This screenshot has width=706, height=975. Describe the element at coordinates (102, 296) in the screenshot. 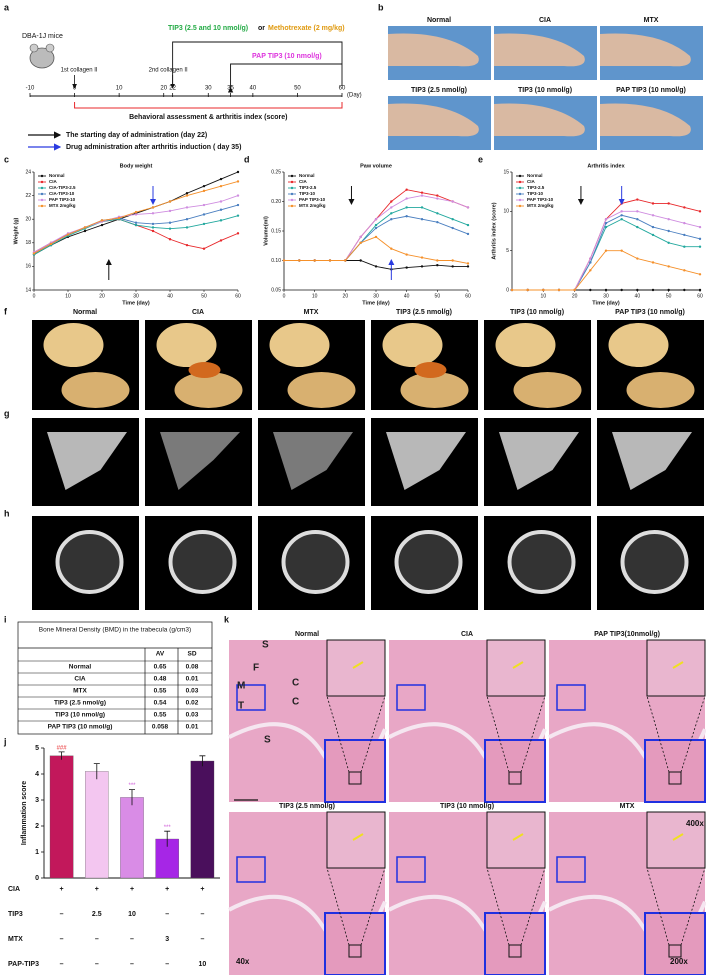

I see `x-tick-label: 20` at that location.